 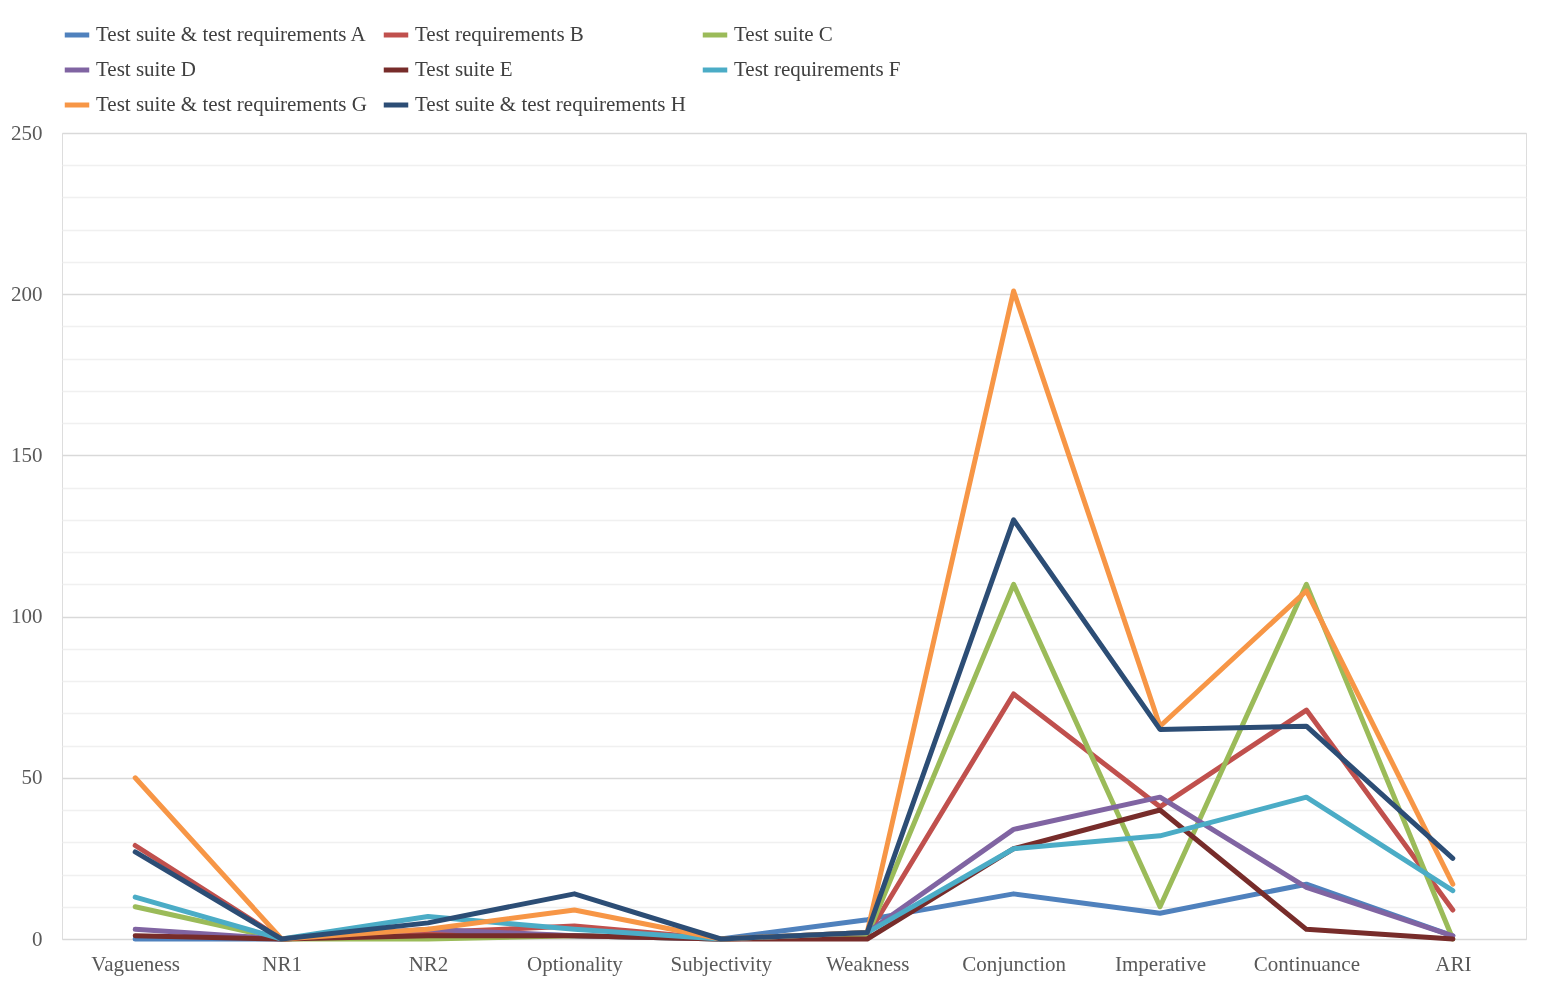 What do you see at coordinates (575, 963) in the screenshot?
I see `x-tick-label: Optionality` at bounding box center [575, 963].